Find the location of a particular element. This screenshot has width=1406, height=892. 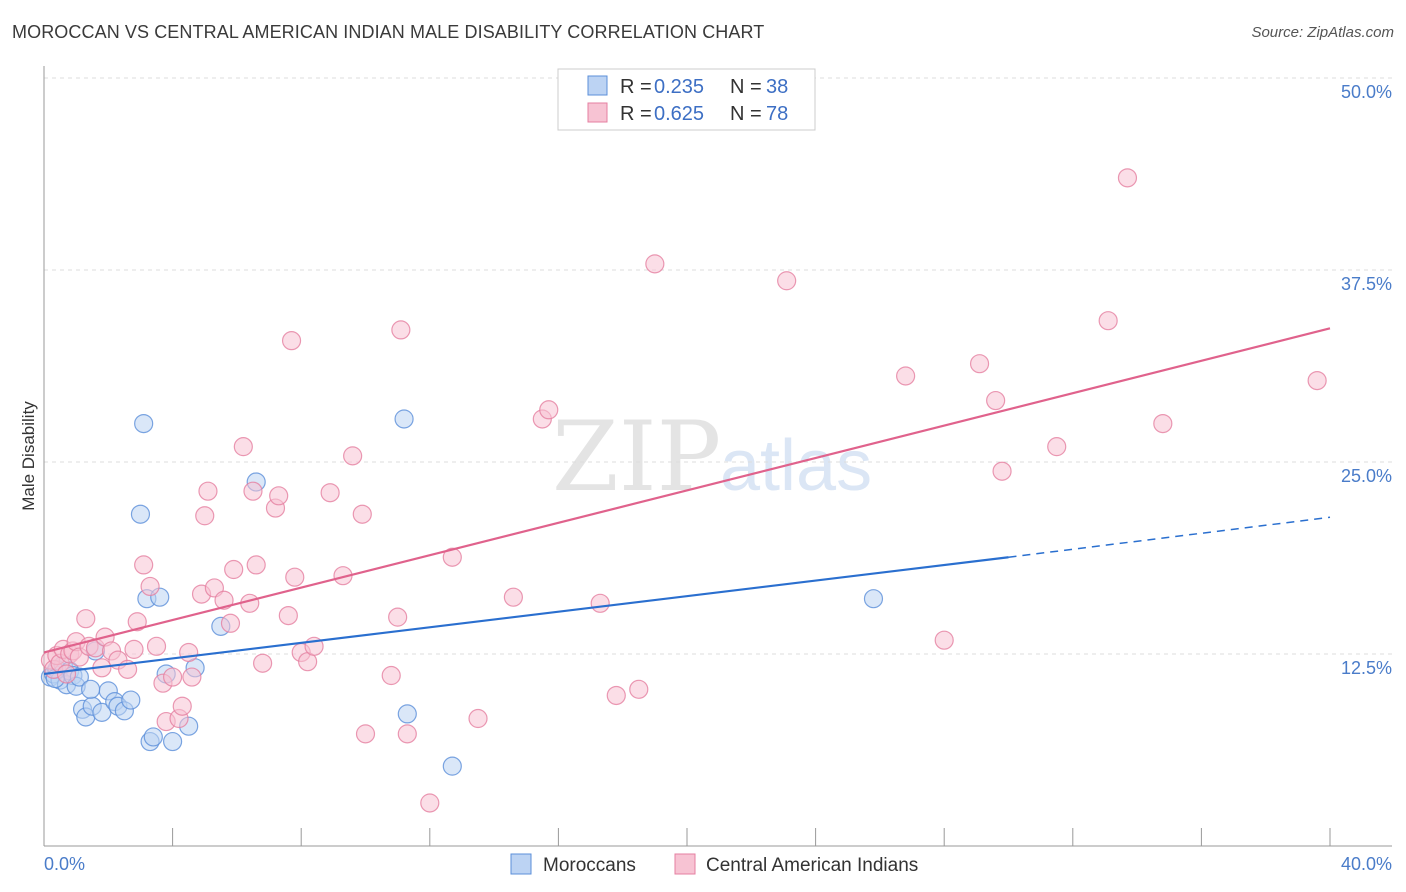

legend-swatch-moroccans is located at coordinates (597, 85).